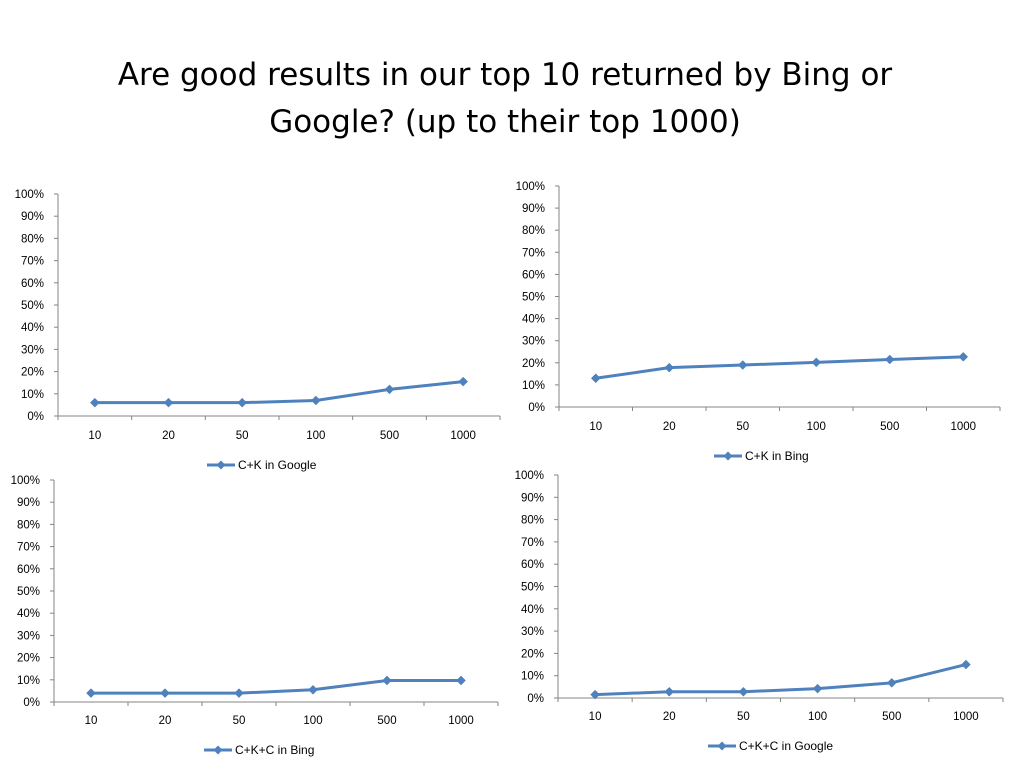 This screenshot has height=768, width=1024. I want to click on series-line-c-k-in-google, so click(279, 392).